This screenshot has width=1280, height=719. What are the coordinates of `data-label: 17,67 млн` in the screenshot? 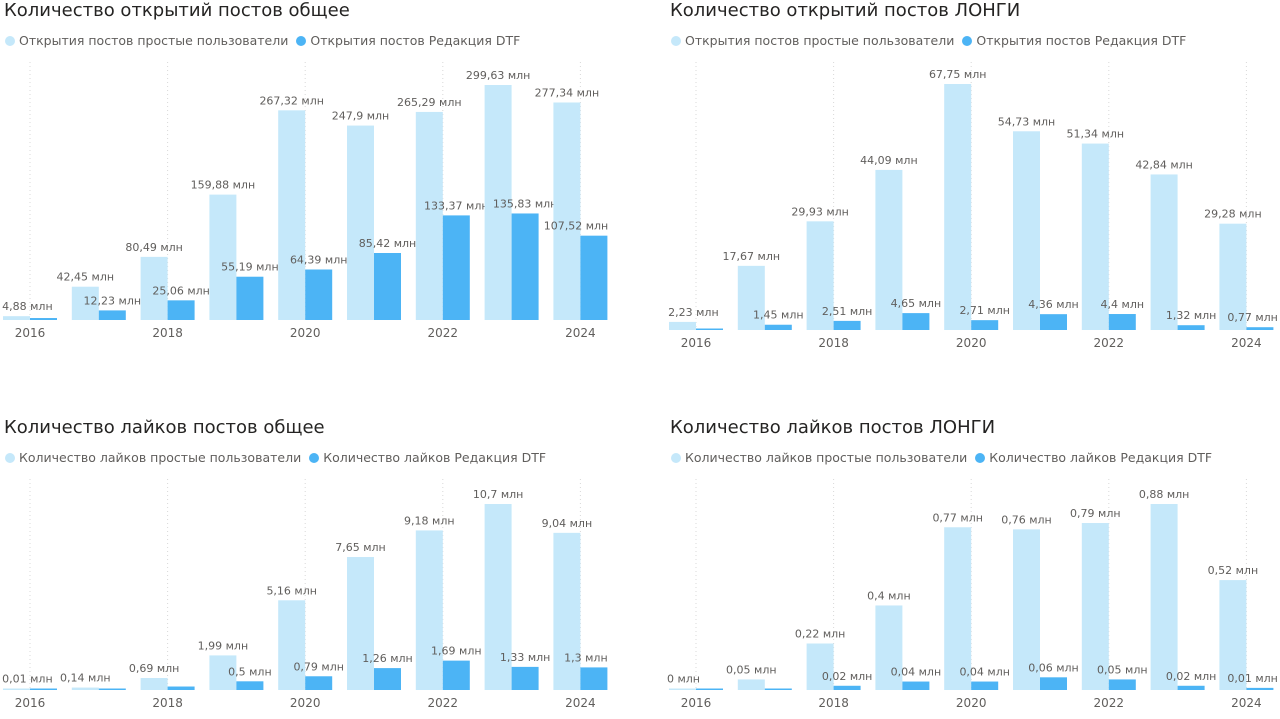 It's located at (752, 256).